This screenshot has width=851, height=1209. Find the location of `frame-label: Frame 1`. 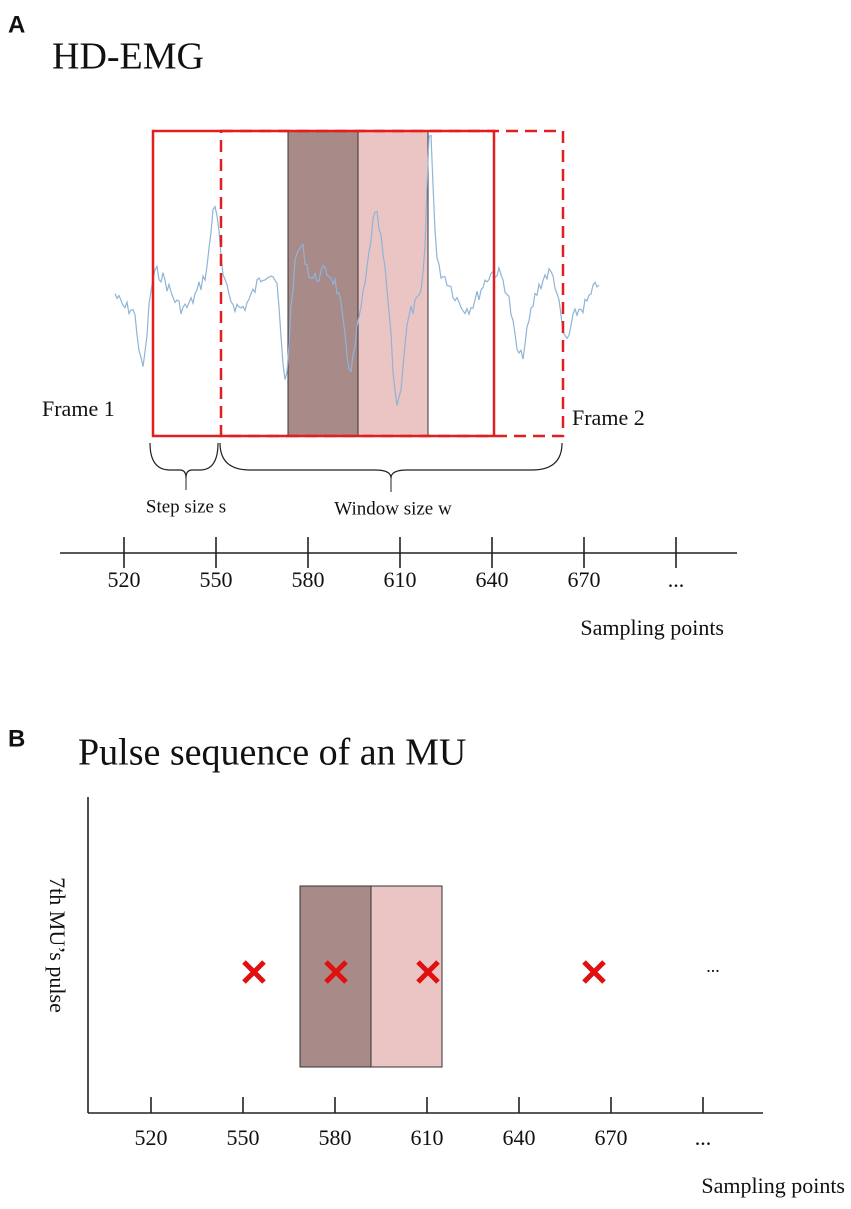

frame-label: Frame 1 is located at coordinates (78, 408).